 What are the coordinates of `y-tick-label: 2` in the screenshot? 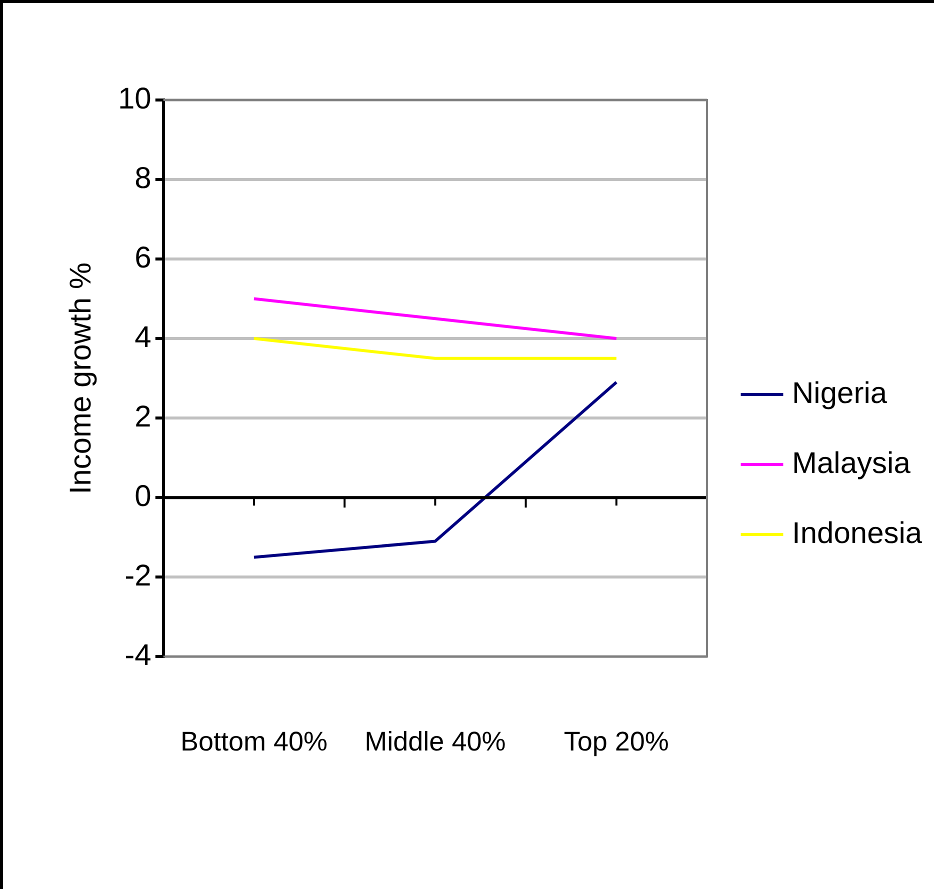 It's located at (143, 417).